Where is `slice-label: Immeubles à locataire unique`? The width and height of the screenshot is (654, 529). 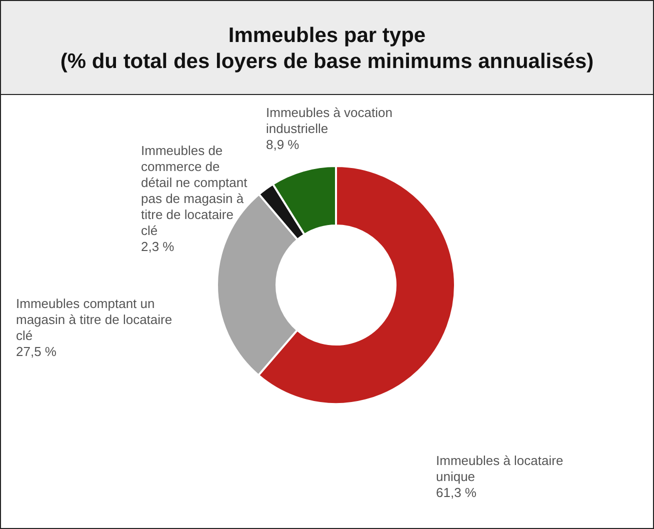 slice-label: Immeubles à locataire unique is located at coordinates (500, 468).